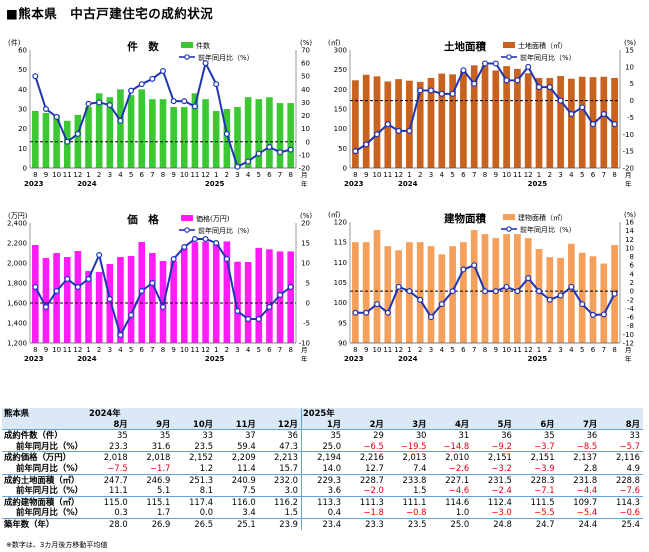  I want to click on table-cell: 228.8, so click(621, 479).